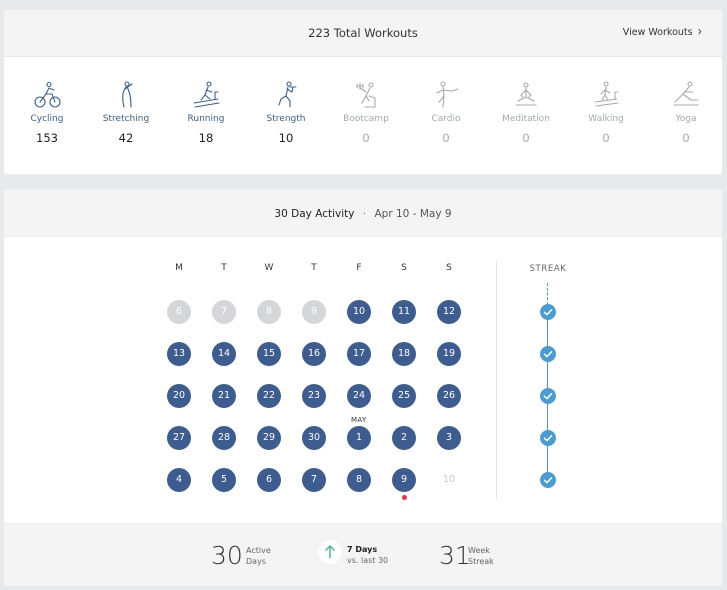 Image resolution: width=727 pixels, height=590 pixels. I want to click on calendar-day: 12, so click(449, 312).